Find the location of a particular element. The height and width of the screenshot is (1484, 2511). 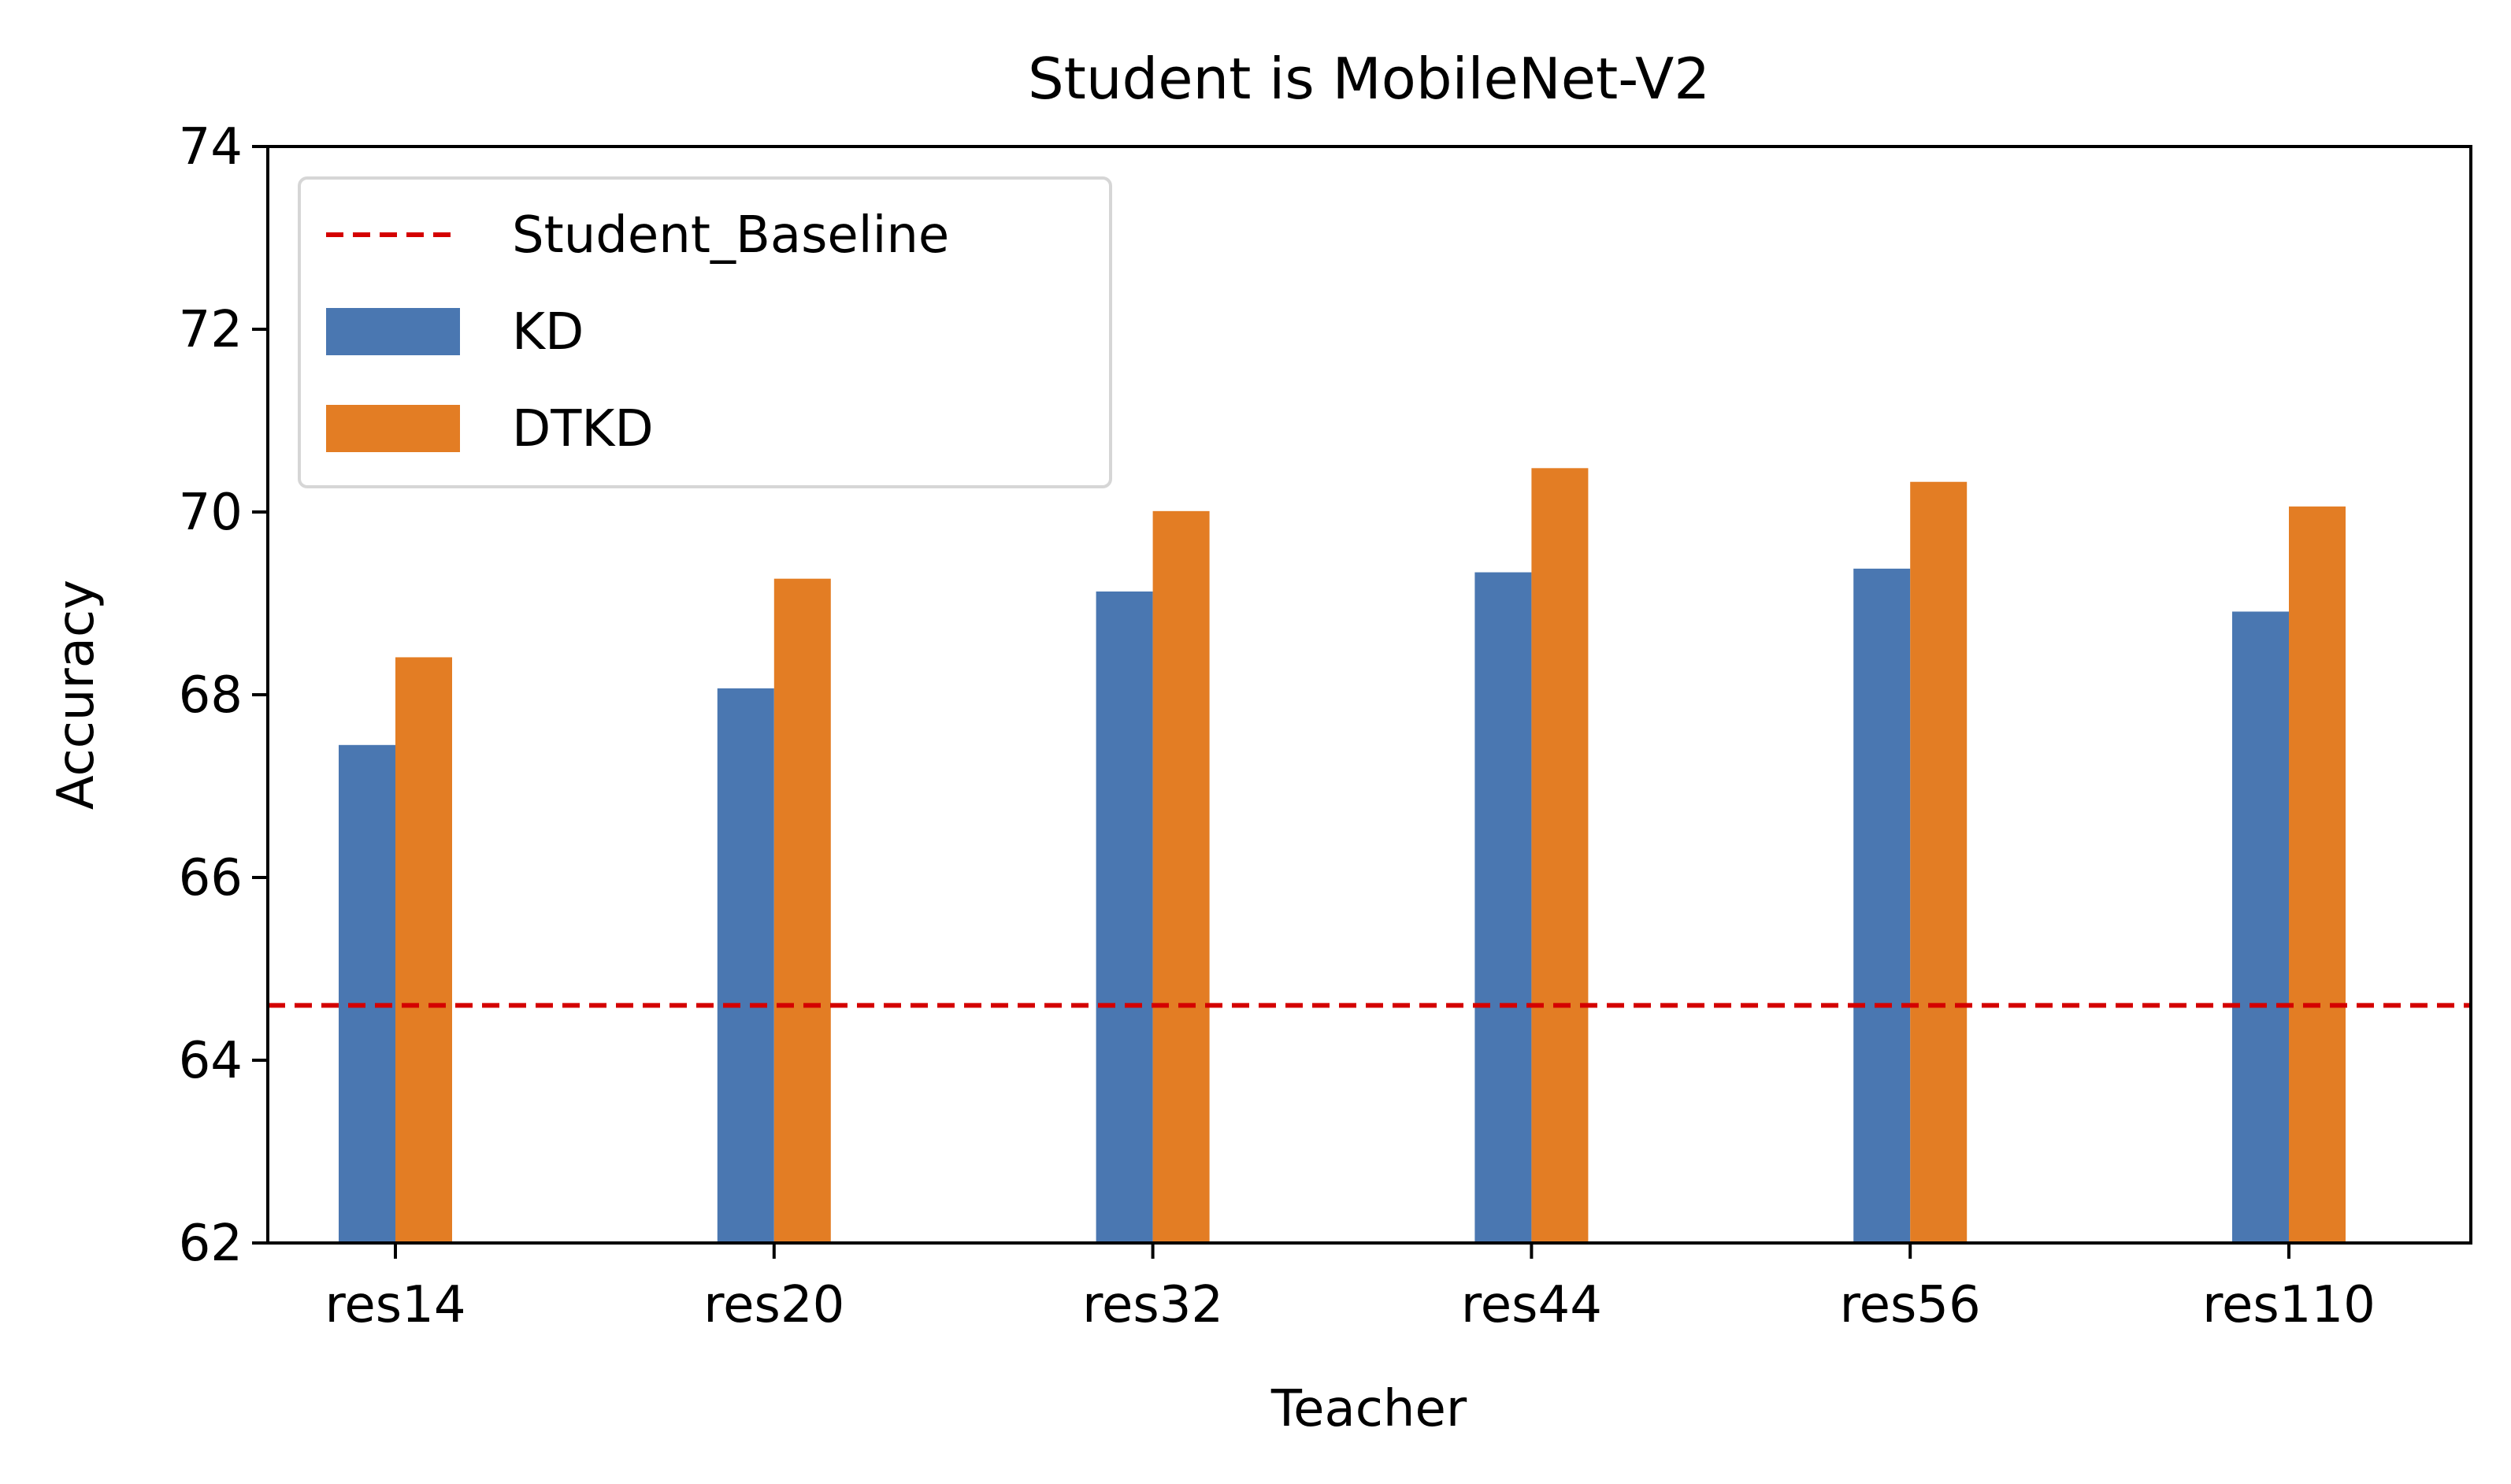

chart-title: Student is MobileNet-V2 is located at coordinates (1369, 79).